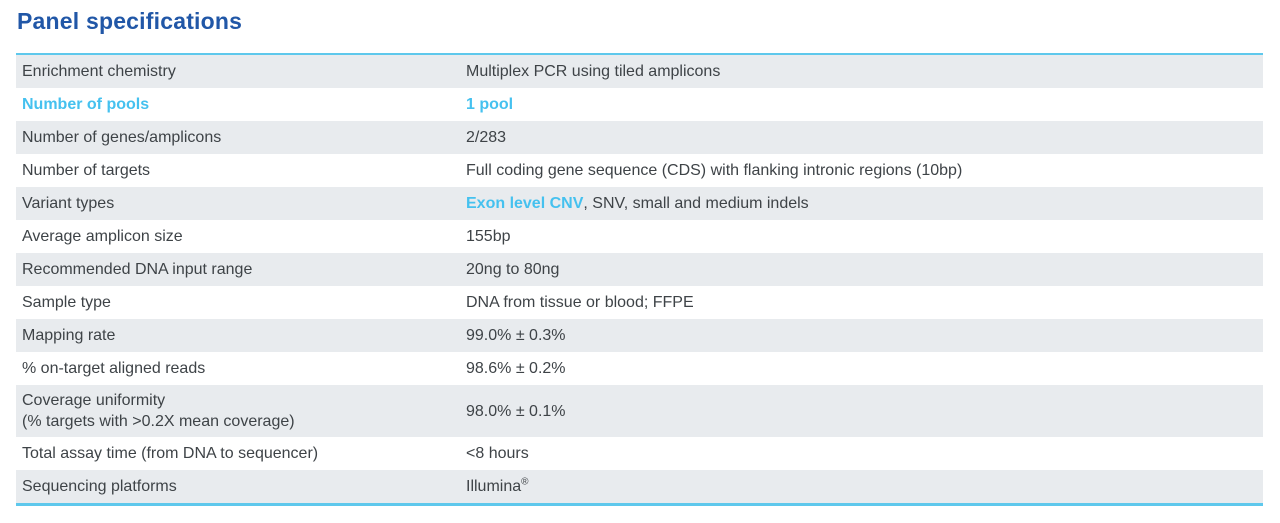  What do you see at coordinates (137, 269) in the screenshot?
I see `row-label: Recommended DNA input range` at bounding box center [137, 269].